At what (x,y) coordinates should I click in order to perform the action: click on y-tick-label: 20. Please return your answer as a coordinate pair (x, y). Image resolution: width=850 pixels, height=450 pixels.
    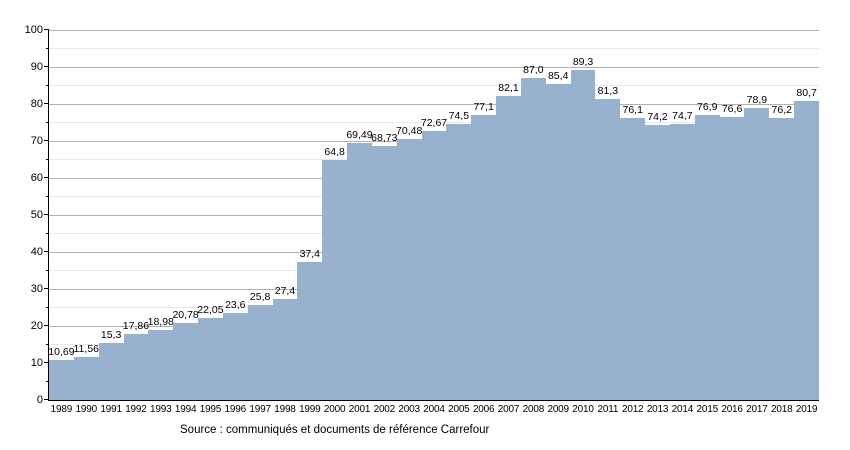
    Looking at the image, I should click on (36, 326).